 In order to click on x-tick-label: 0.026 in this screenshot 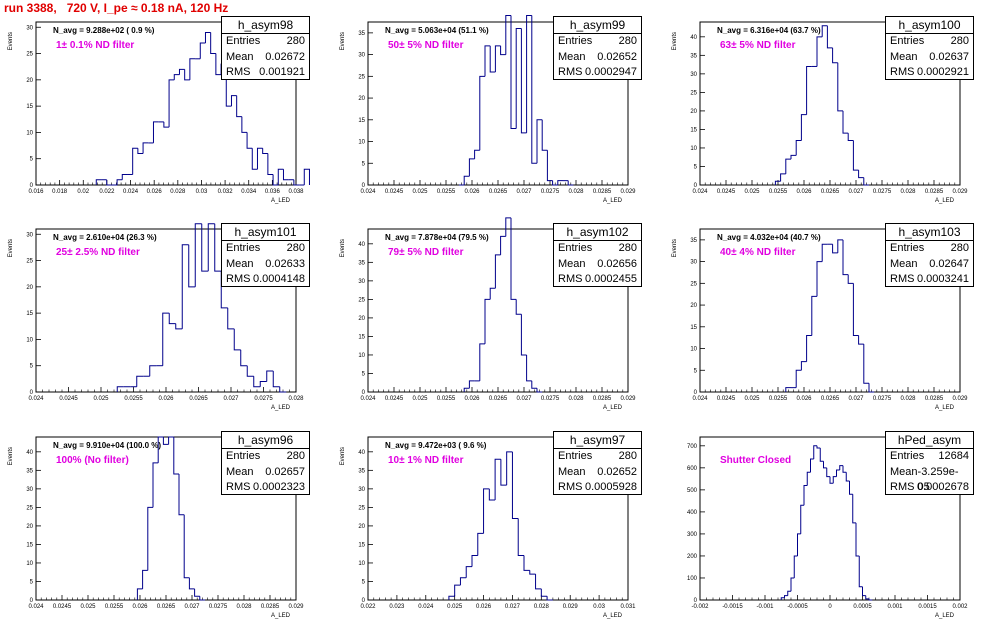, I will do `click(484, 607)`.